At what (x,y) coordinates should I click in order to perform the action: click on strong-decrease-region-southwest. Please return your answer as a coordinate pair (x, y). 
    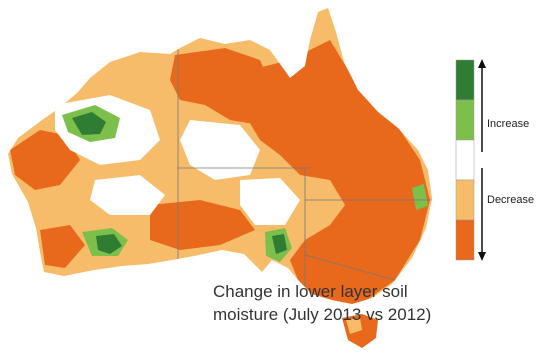
    Looking at the image, I should click on (62, 246).